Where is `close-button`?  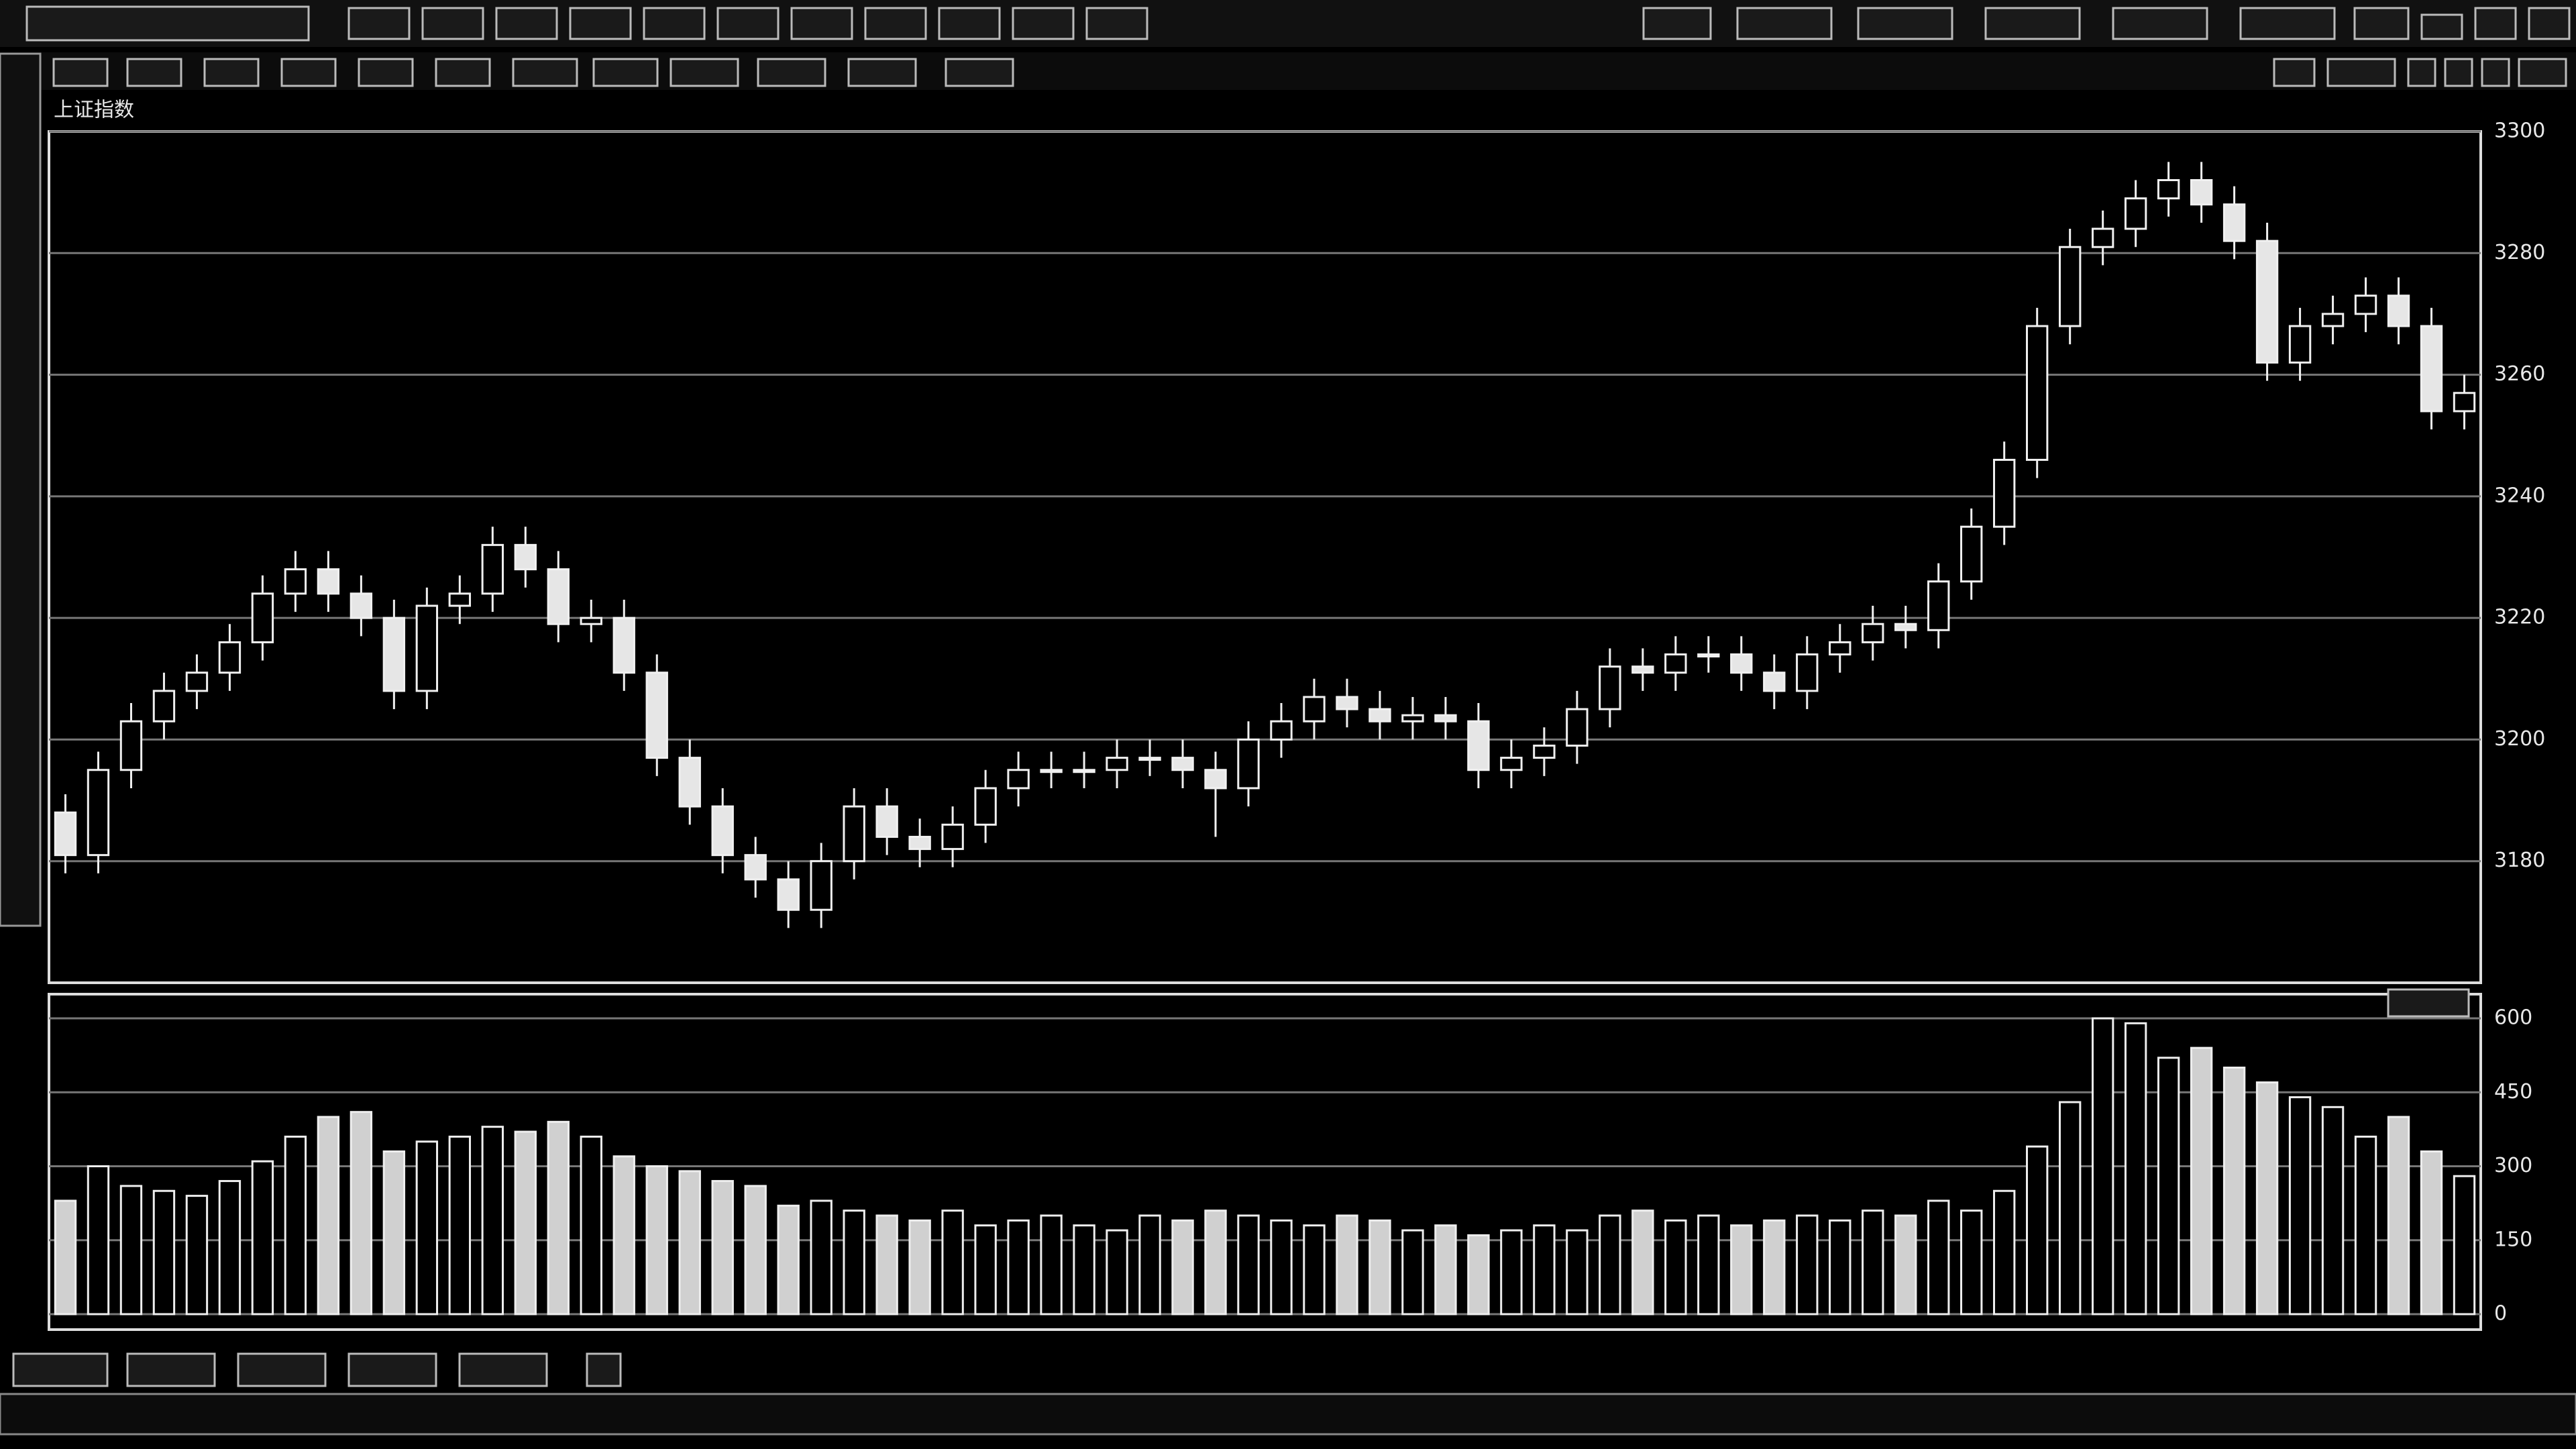
close-button is located at coordinates (2549, 23).